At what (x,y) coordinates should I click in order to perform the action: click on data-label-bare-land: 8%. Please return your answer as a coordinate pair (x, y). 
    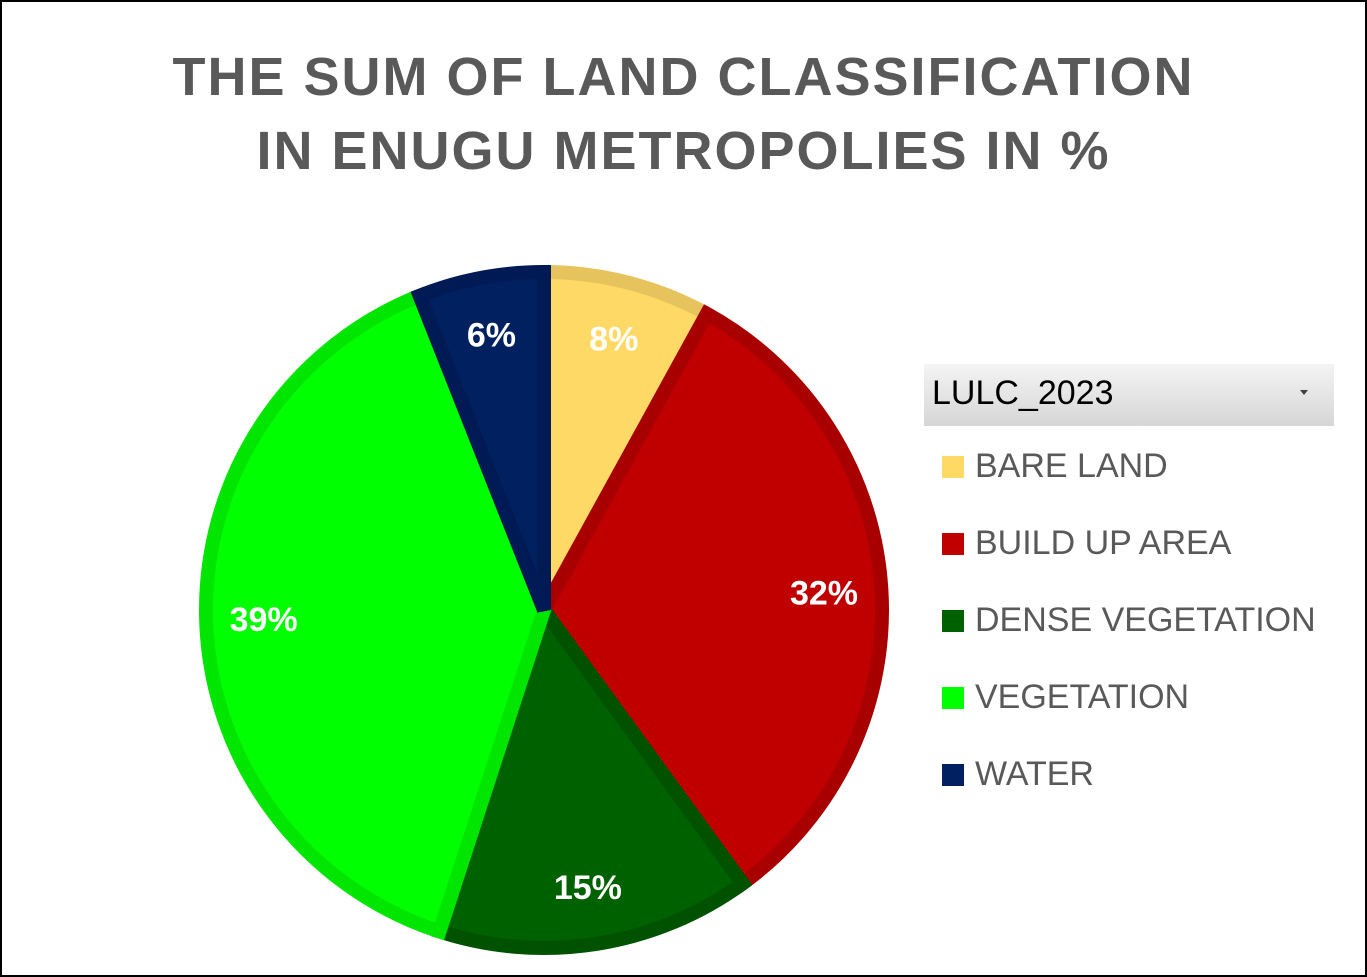
    Looking at the image, I should click on (613, 339).